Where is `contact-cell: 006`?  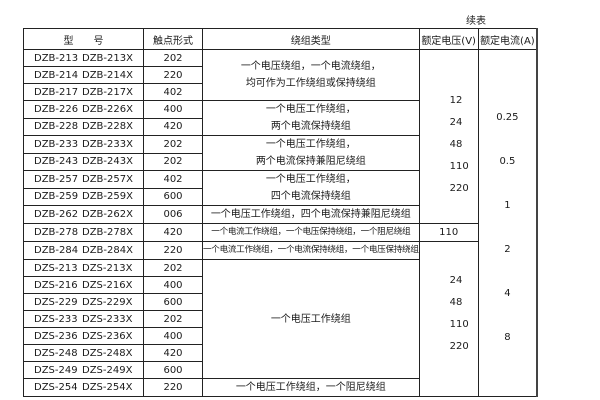
contact-cell: 006 is located at coordinates (173, 214).